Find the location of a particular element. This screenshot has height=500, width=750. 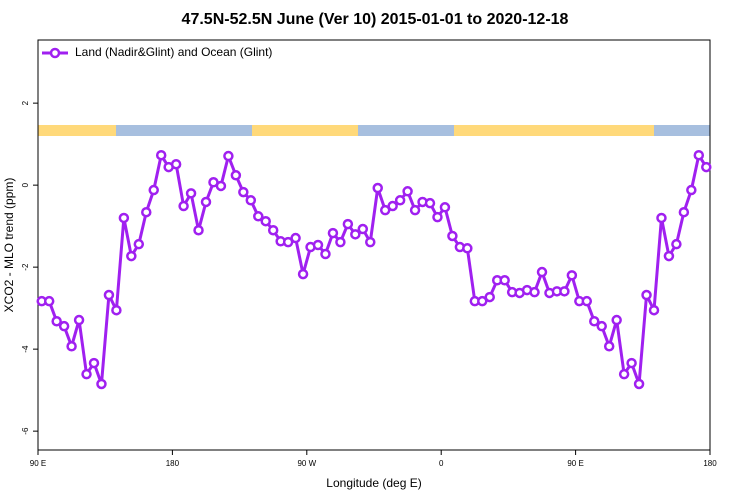

y-tick-label: -6 is located at coordinates (25, 431).